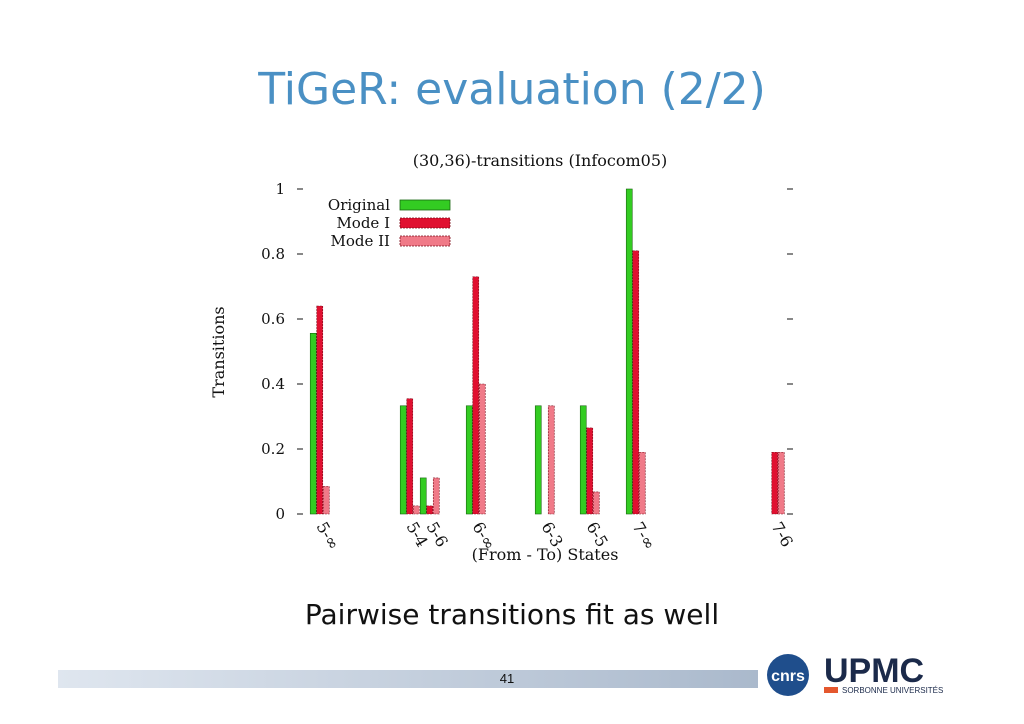  I want to click on y-tick-label: 0, so click(280, 514).